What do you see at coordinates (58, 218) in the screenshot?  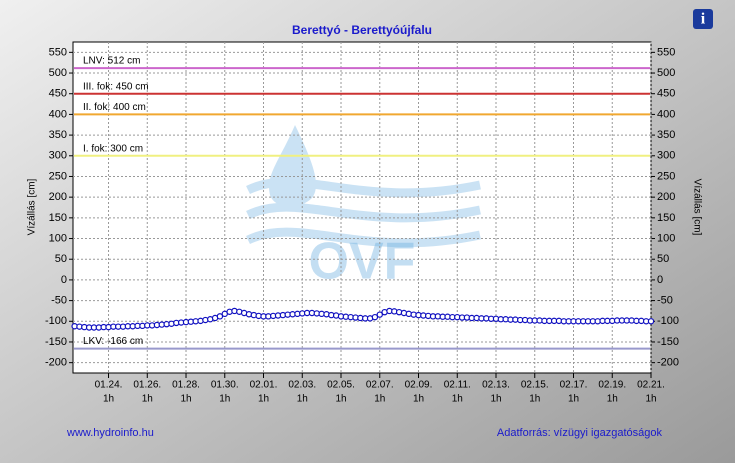 I see `y-tick-label: 150` at bounding box center [58, 218].